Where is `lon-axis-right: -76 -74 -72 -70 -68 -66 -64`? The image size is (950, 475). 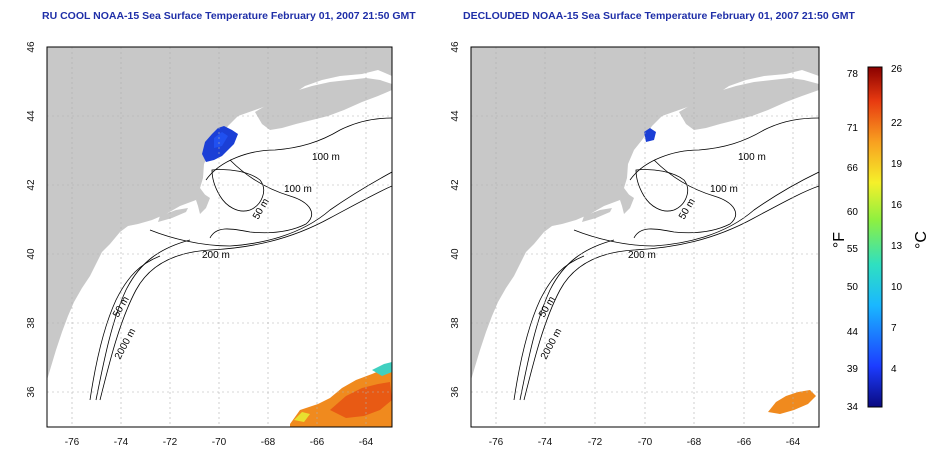 lon-axis-right: -76 -74 -72 -70 -68 -66 -64 is located at coordinates (645, 442).